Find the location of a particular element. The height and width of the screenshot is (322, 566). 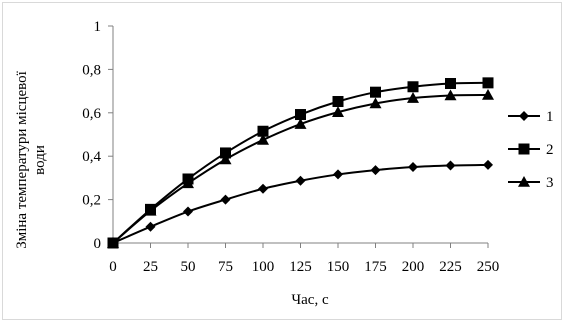

x-tick-label: 175 is located at coordinates (375, 267).